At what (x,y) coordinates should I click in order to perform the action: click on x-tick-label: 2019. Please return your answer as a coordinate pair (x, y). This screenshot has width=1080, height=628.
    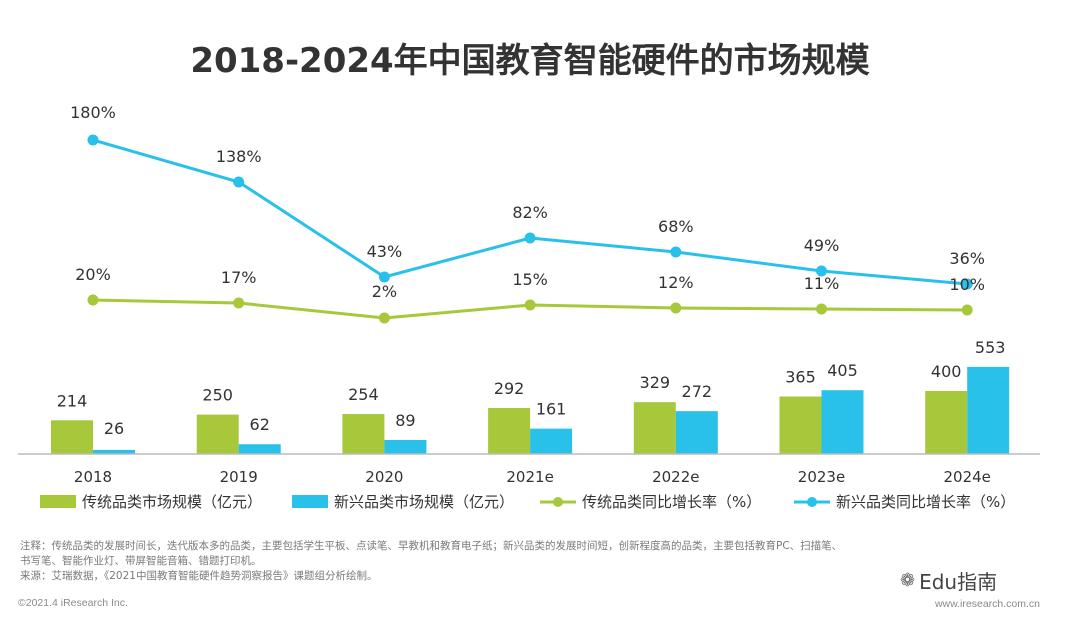
    Looking at the image, I should click on (239, 477).